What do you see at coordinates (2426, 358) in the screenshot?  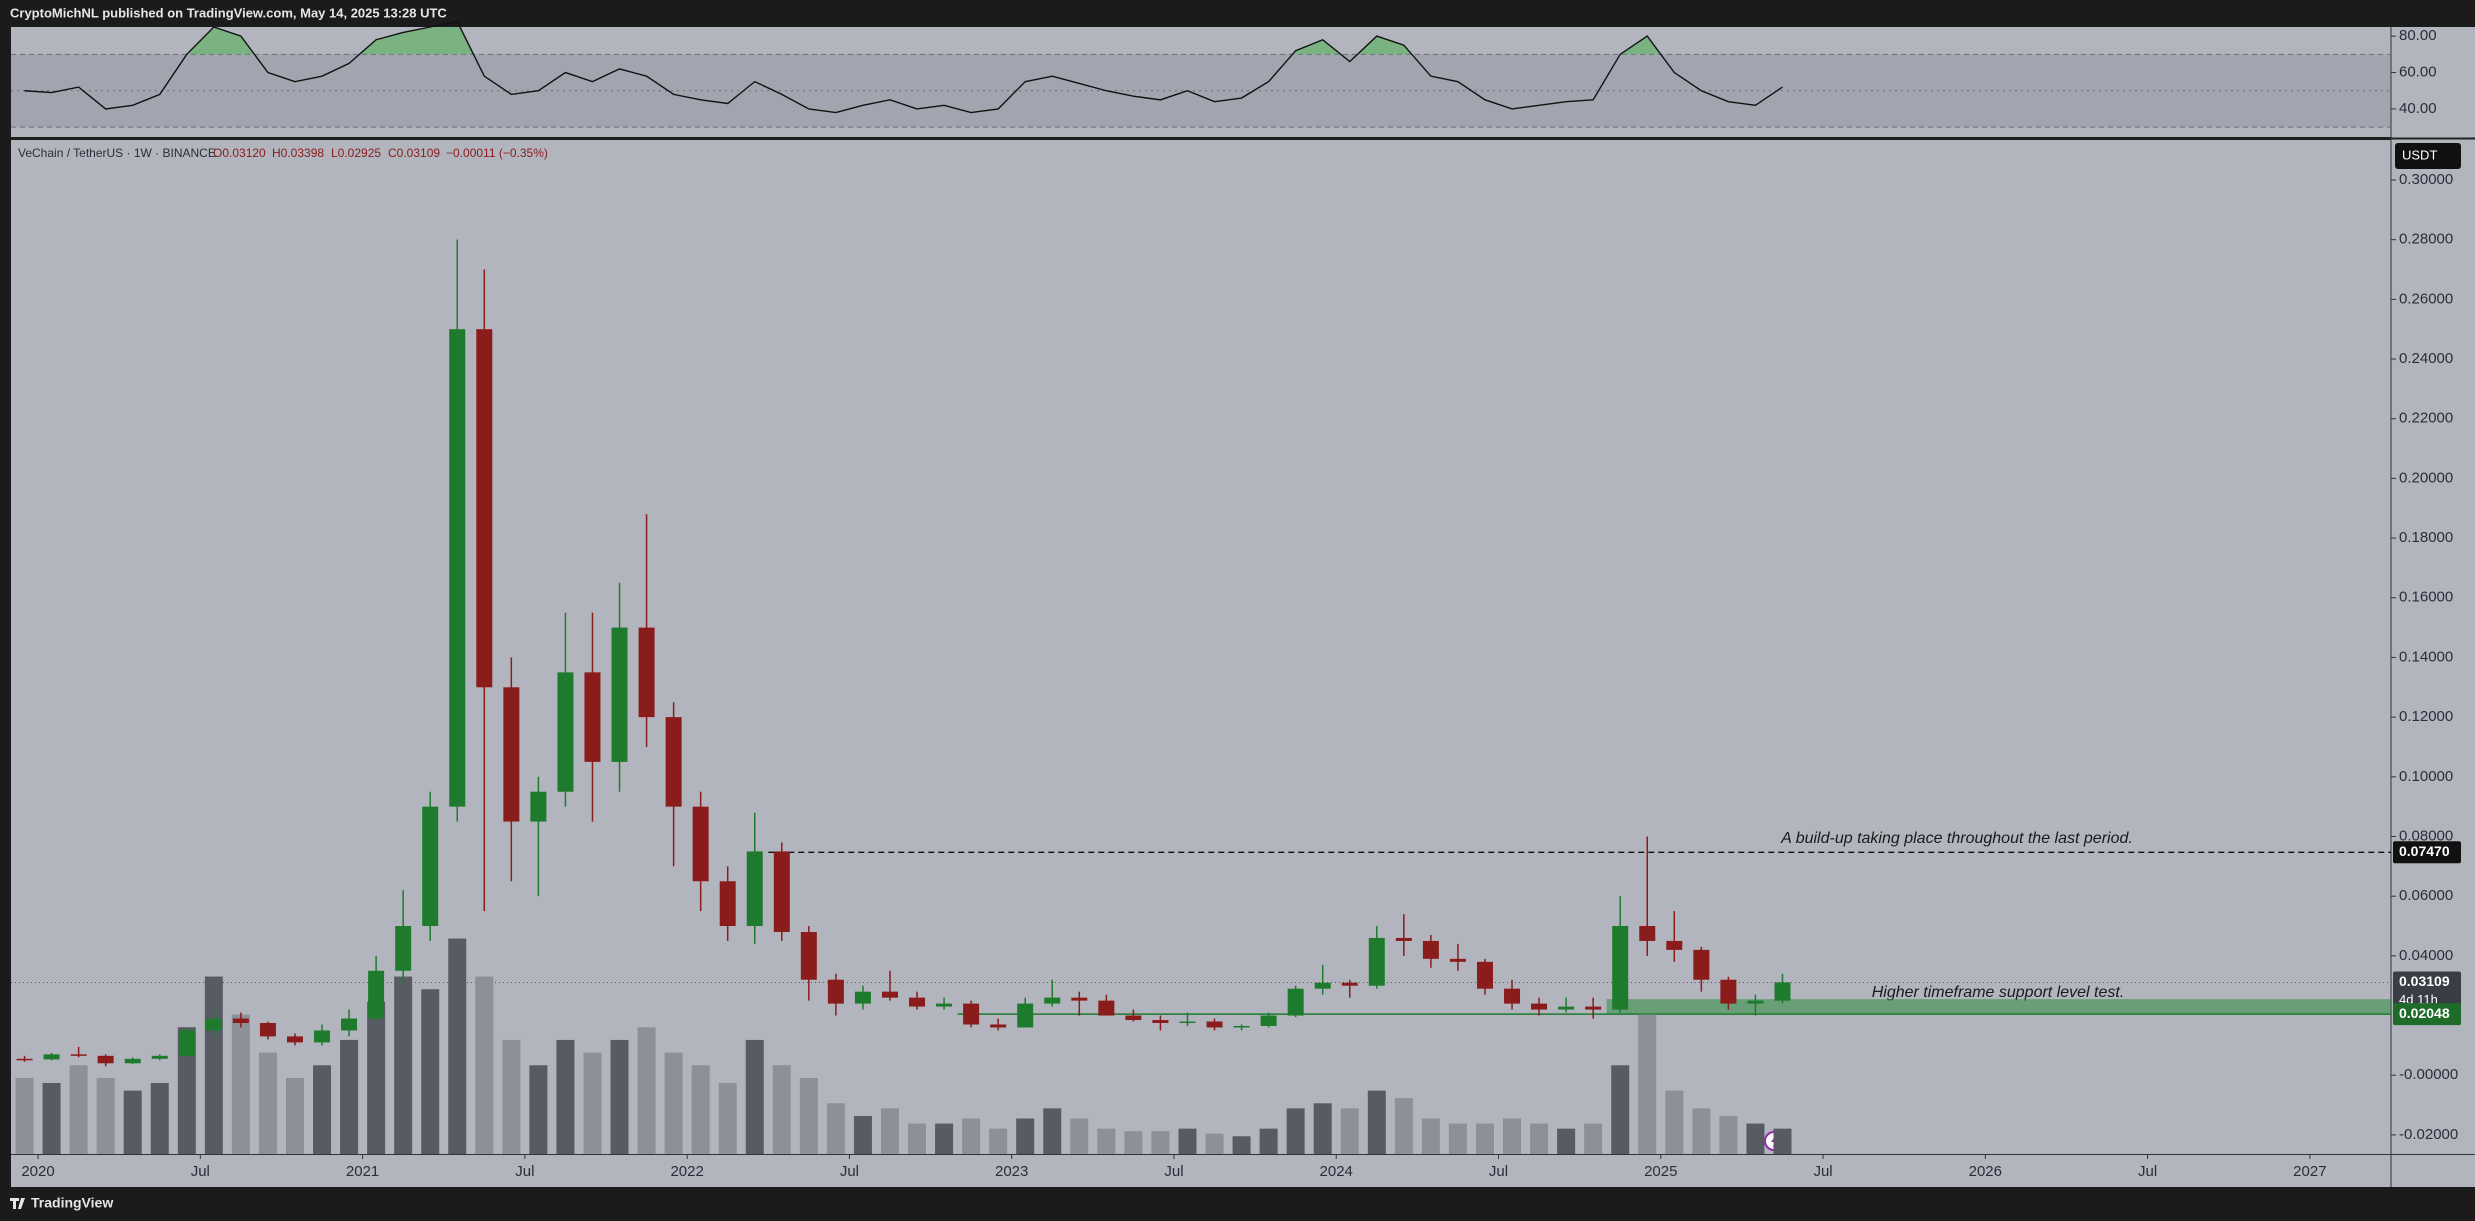 I see `y-tick-label: 0.24000` at bounding box center [2426, 358].